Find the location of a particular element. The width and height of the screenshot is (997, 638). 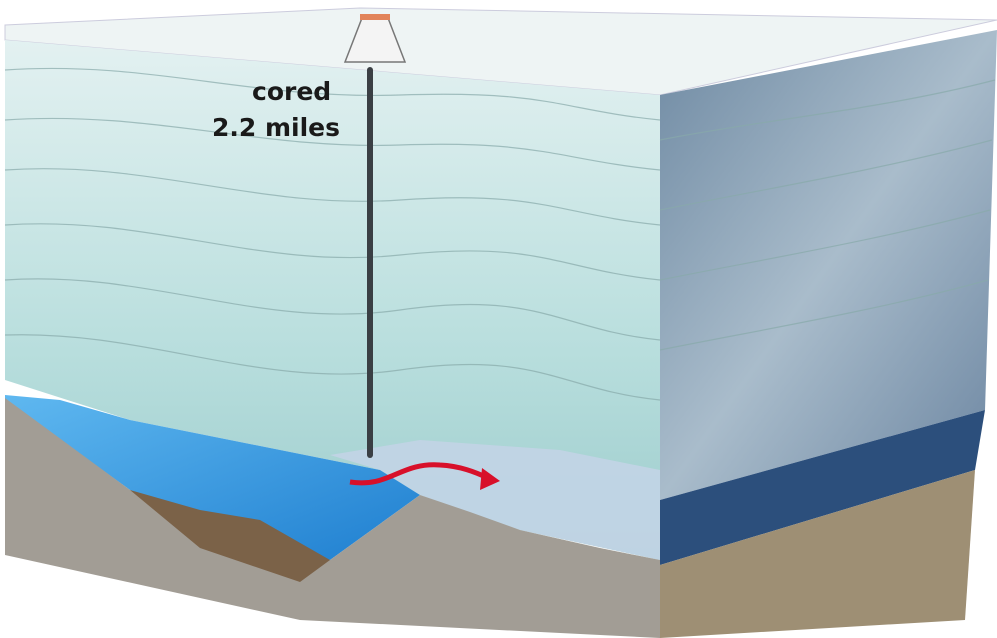

flow-arrow is located at coordinates (419, 474).